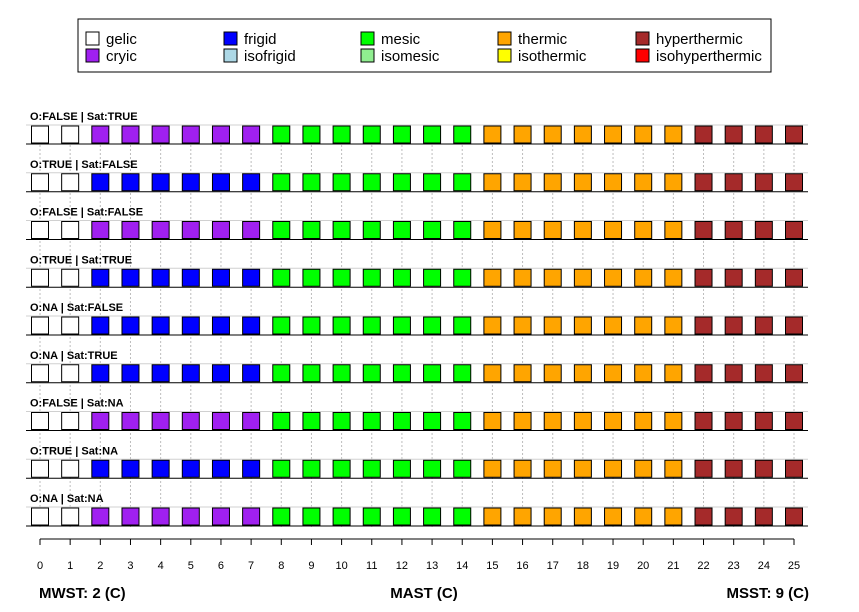 This screenshot has height=612, width=859. Describe the element at coordinates (86, 213) in the screenshot. I see `panel-label: O:FALSE | Sat:FALSE` at that location.